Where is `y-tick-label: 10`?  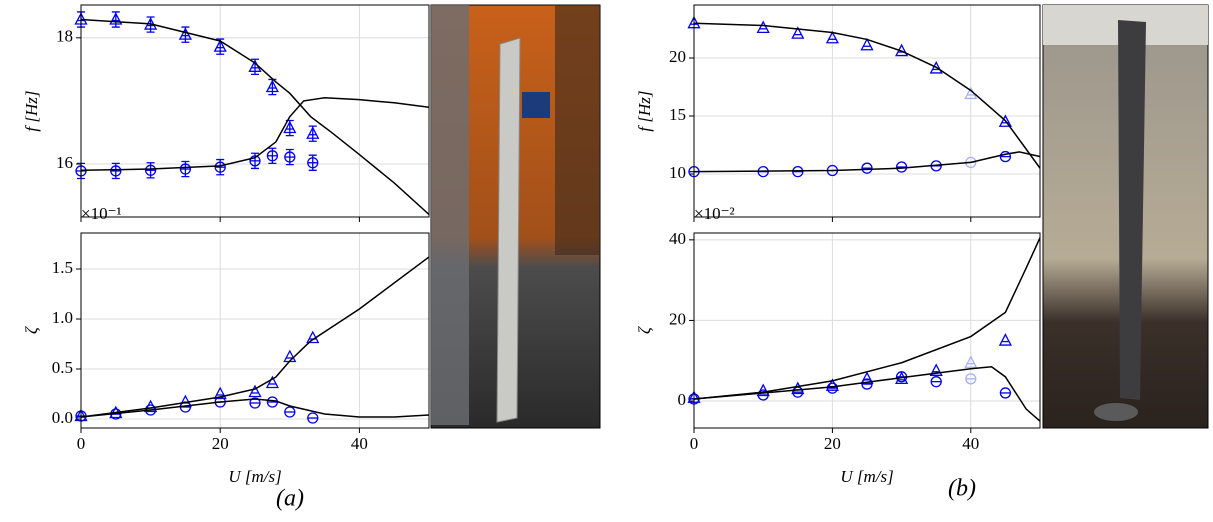
y-tick-label: 10 is located at coordinates (677, 172).